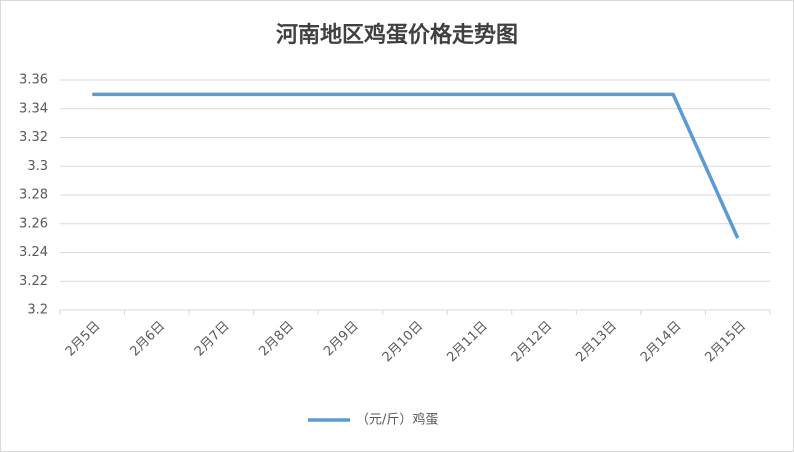 This screenshot has width=794, height=452. I want to click on y-tick-label: 3.3, so click(37, 166).